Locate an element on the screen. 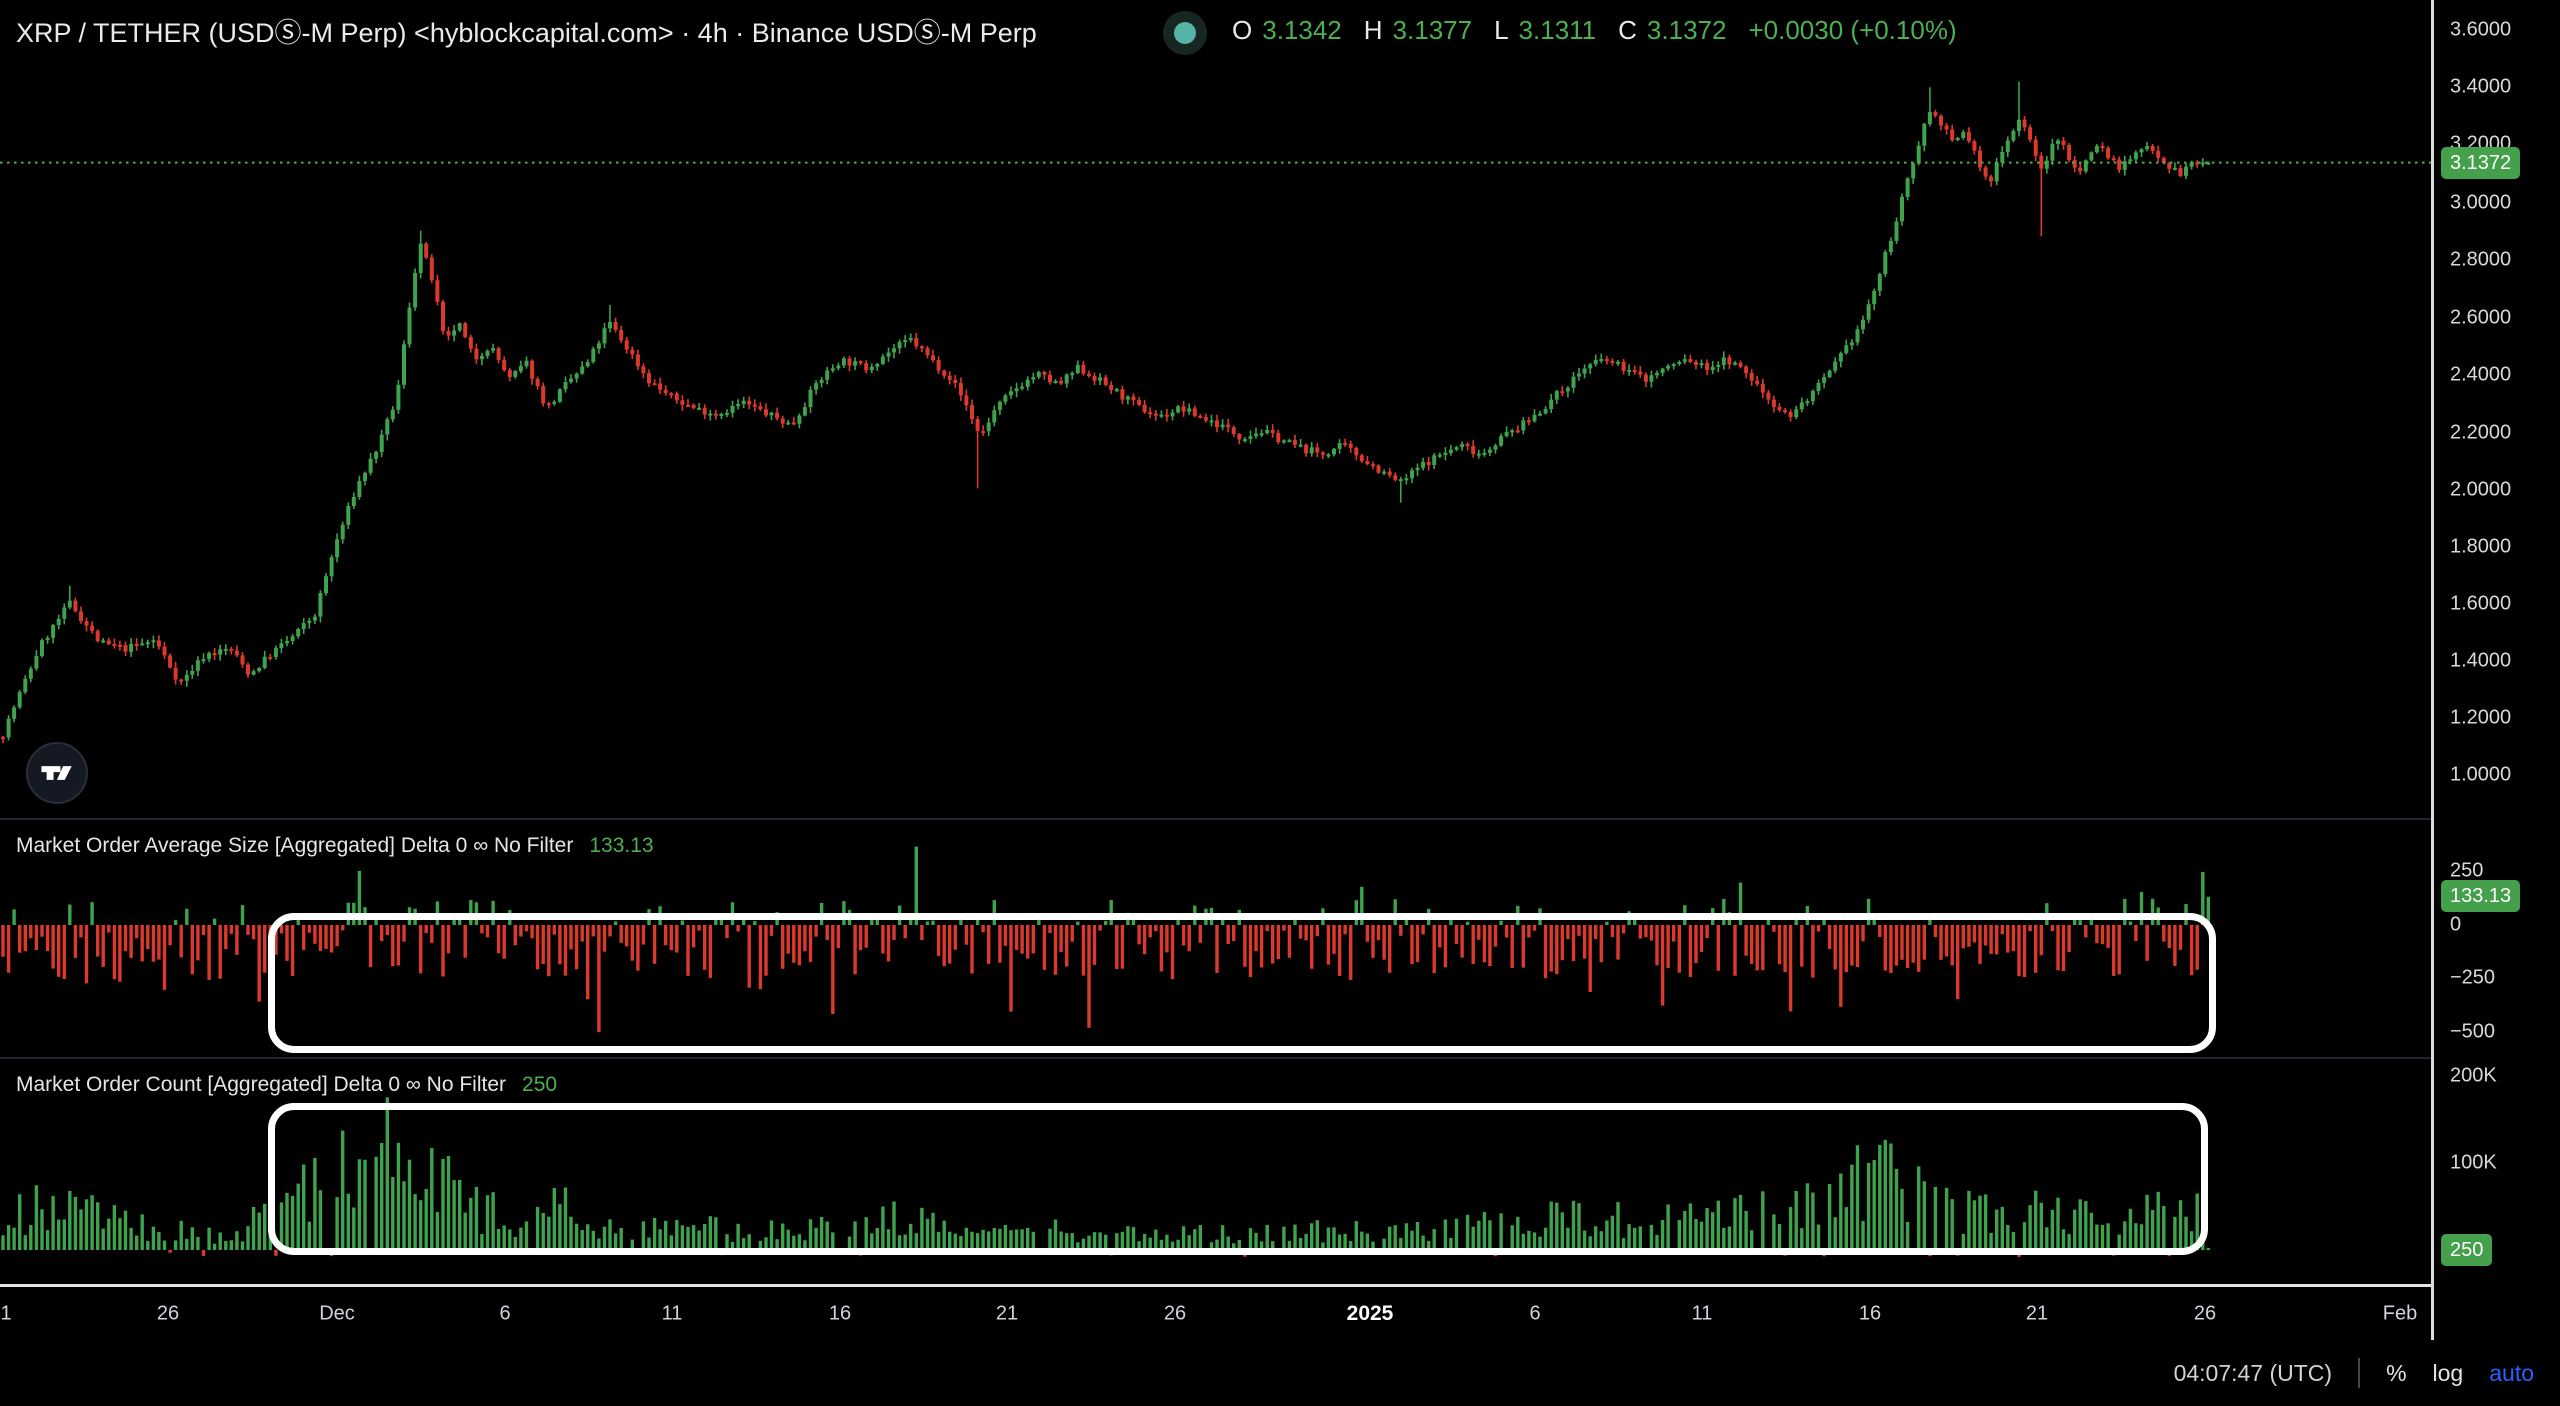 The width and height of the screenshot is (2560, 1406). price-tick: 2.0000 is located at coordinates (2481, 489).